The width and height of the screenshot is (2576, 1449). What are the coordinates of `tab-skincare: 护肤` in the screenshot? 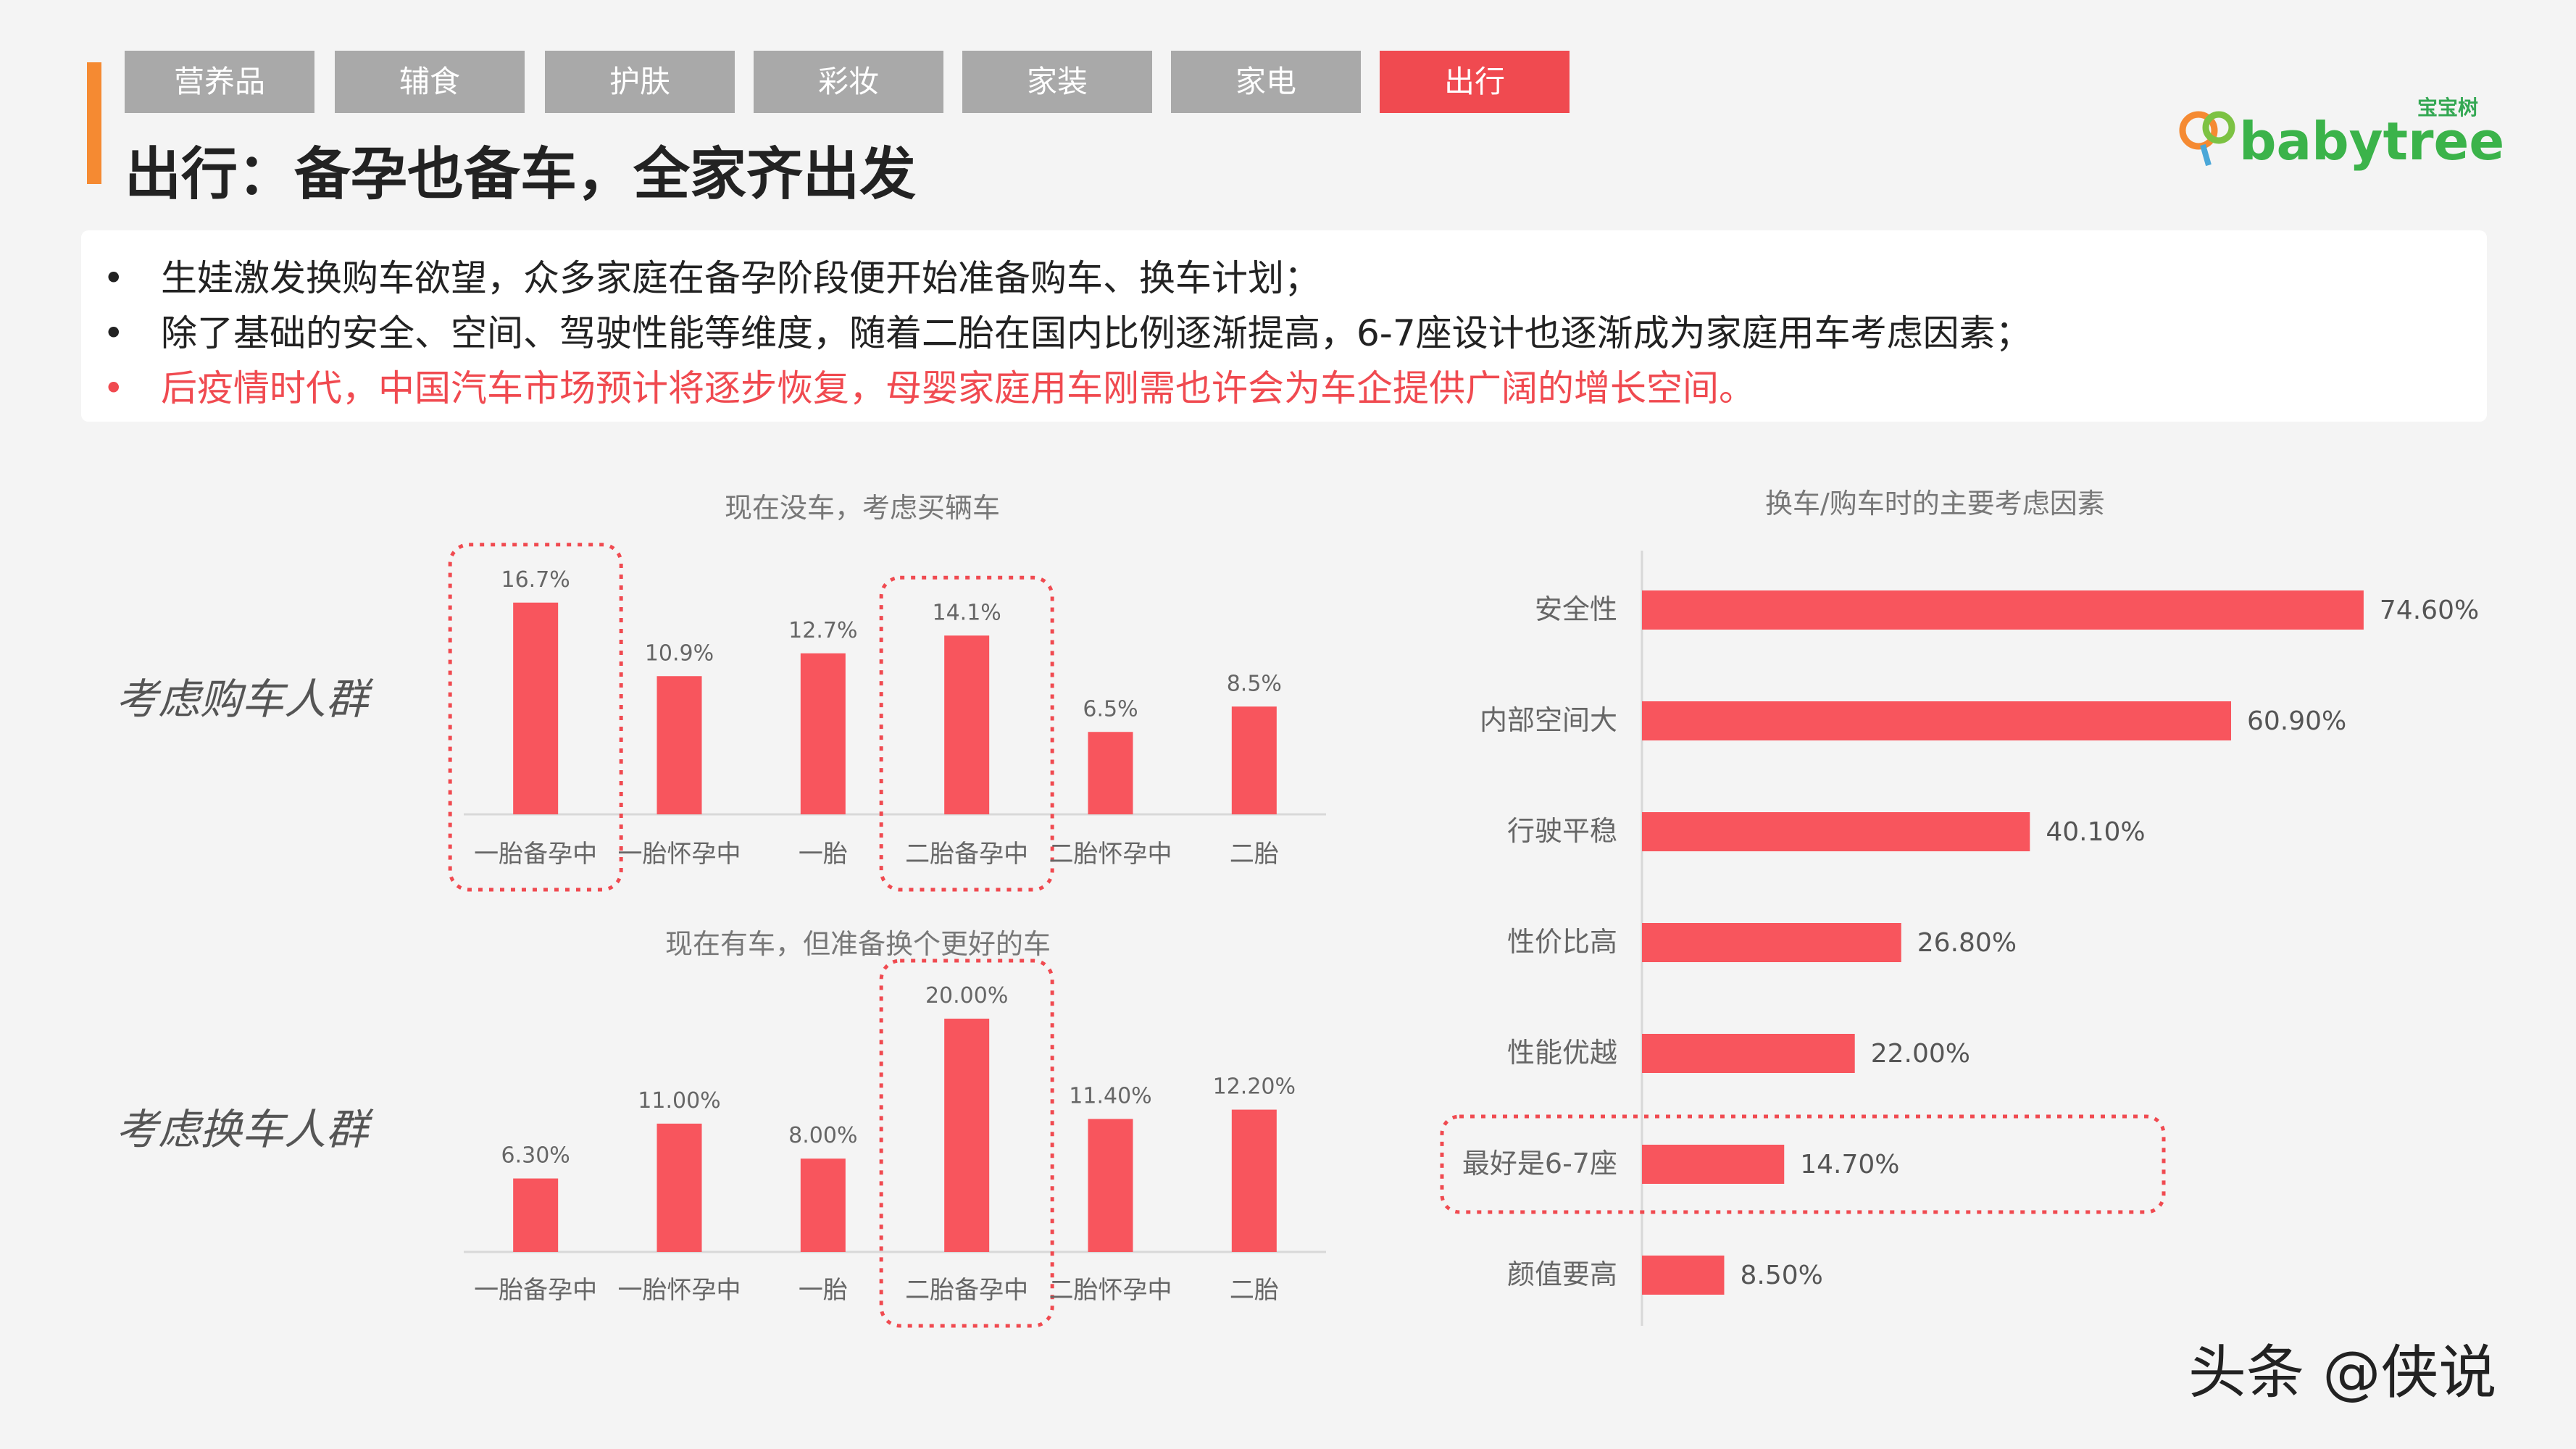 It's located at (640, 82).